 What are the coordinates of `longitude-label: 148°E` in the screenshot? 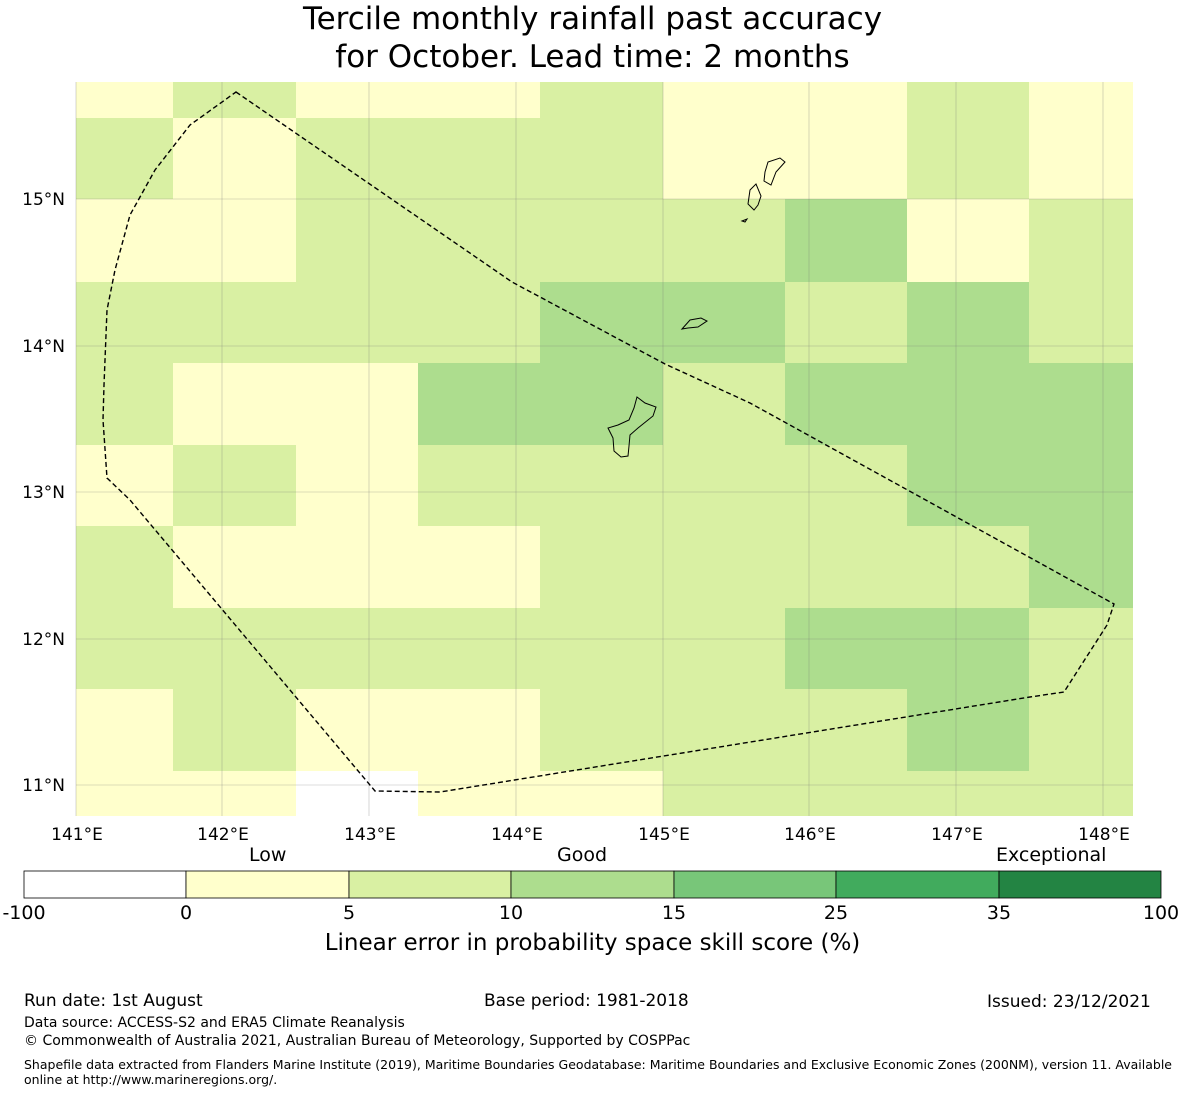 It's located at (1104, 835).